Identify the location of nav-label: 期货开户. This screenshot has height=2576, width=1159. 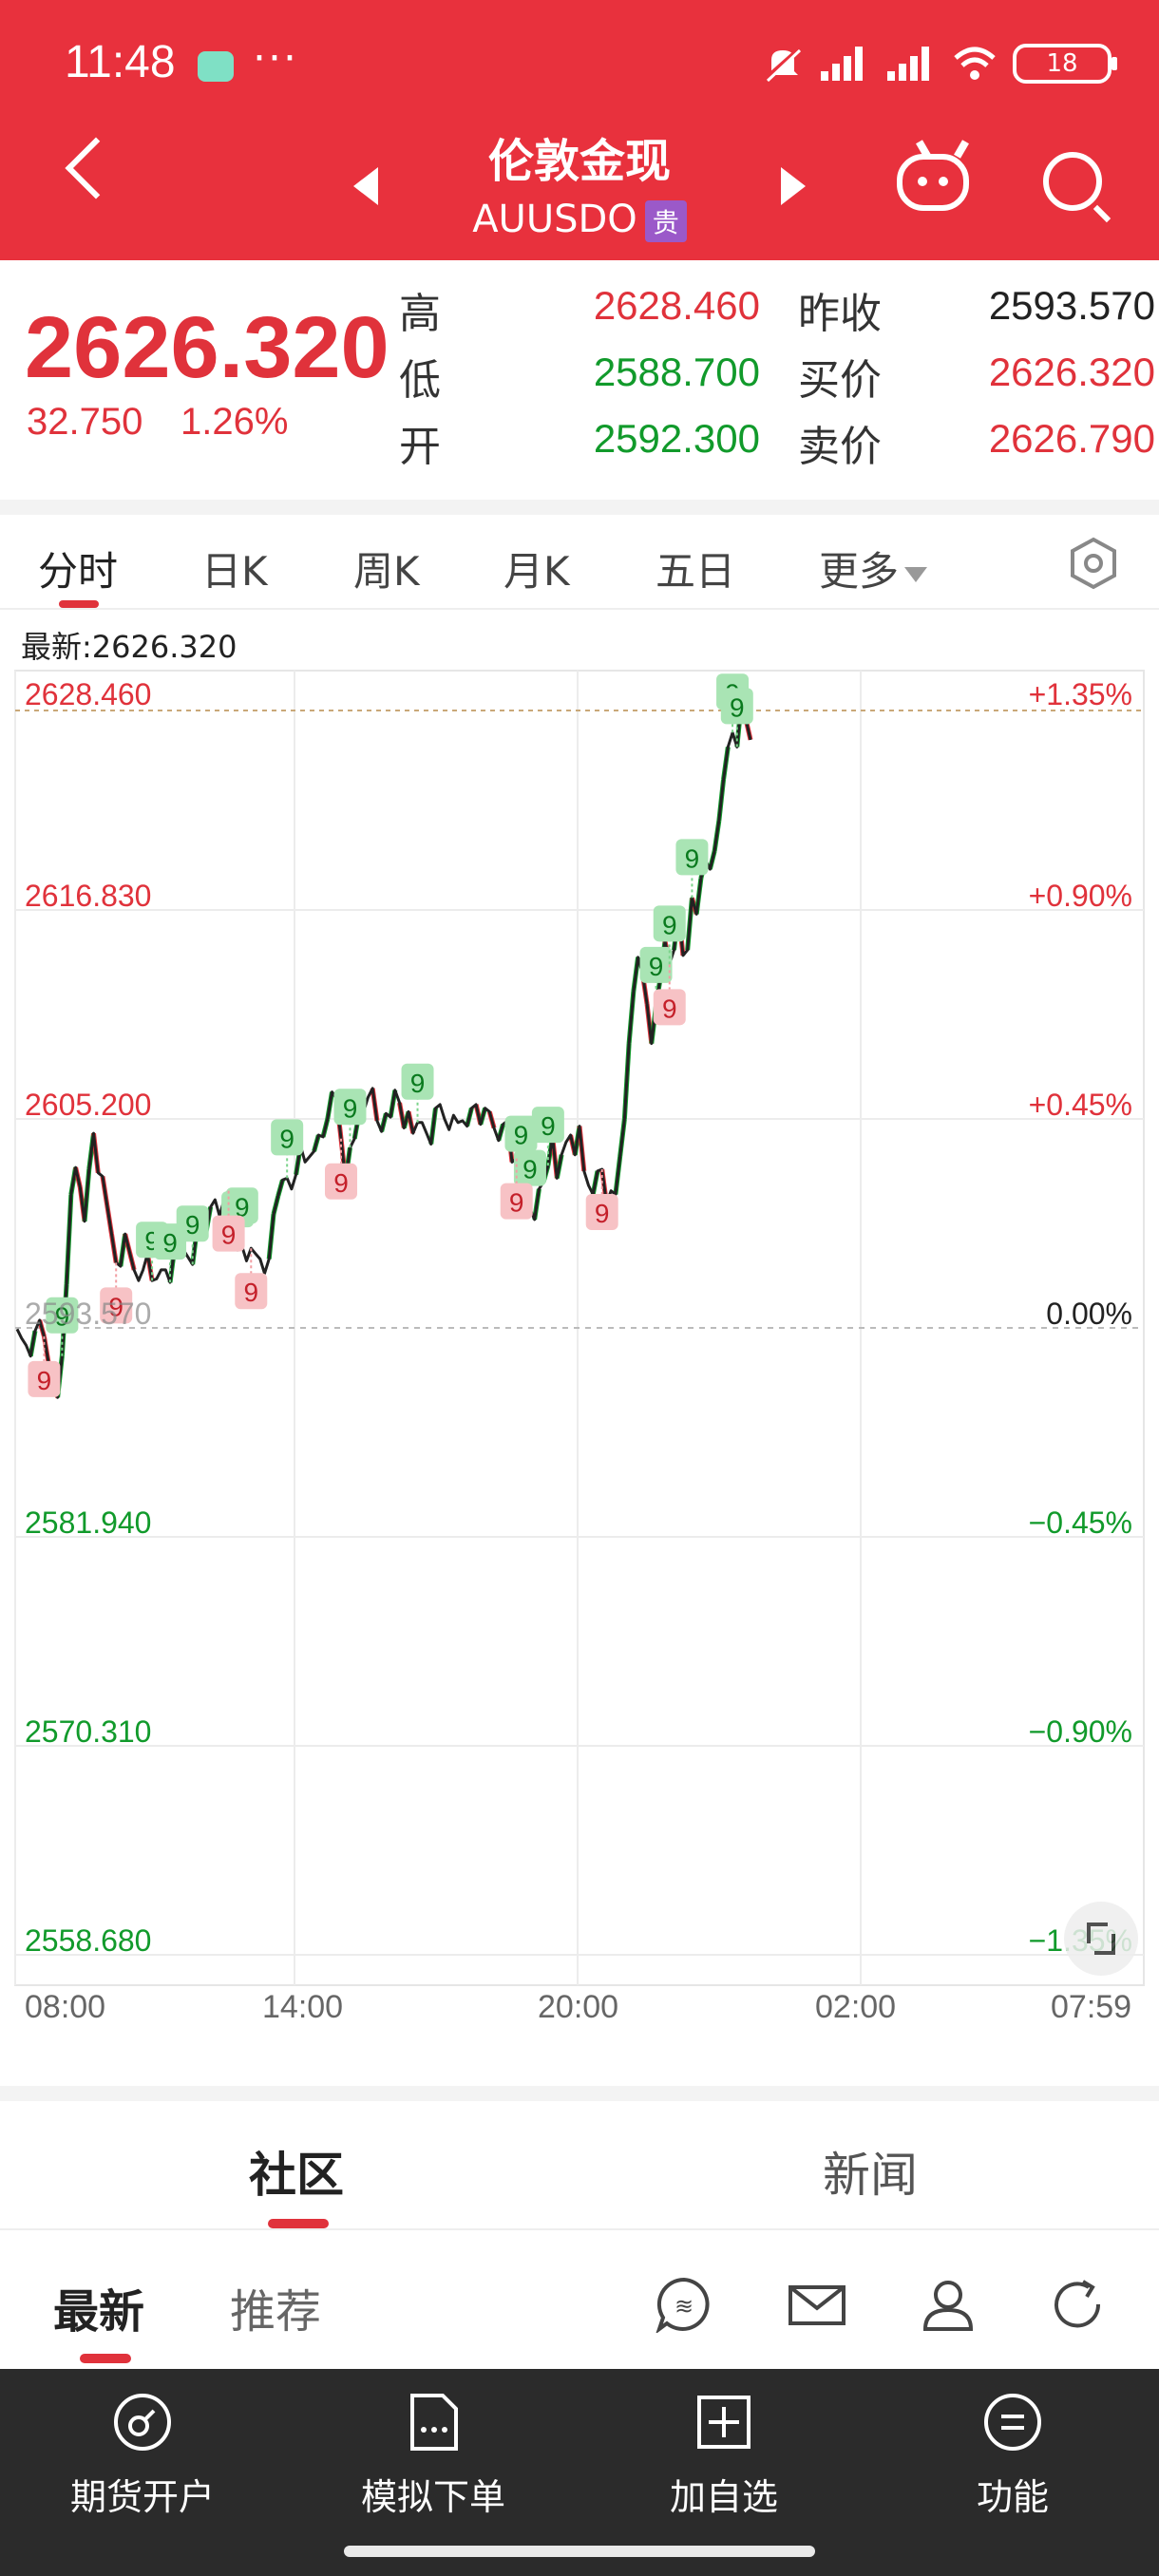
(142, 2497).